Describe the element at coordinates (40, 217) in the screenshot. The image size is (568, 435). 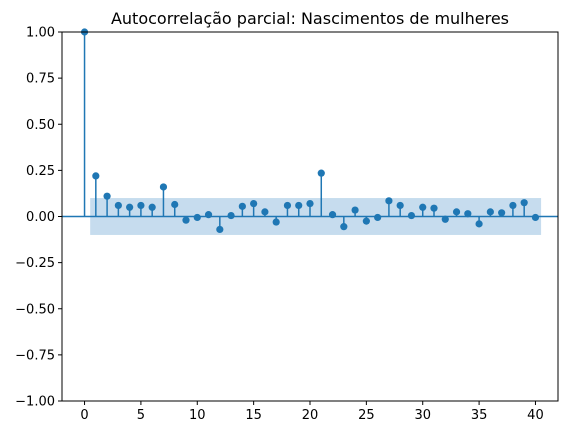
I see `y-tick-label: 0.00` at that location.